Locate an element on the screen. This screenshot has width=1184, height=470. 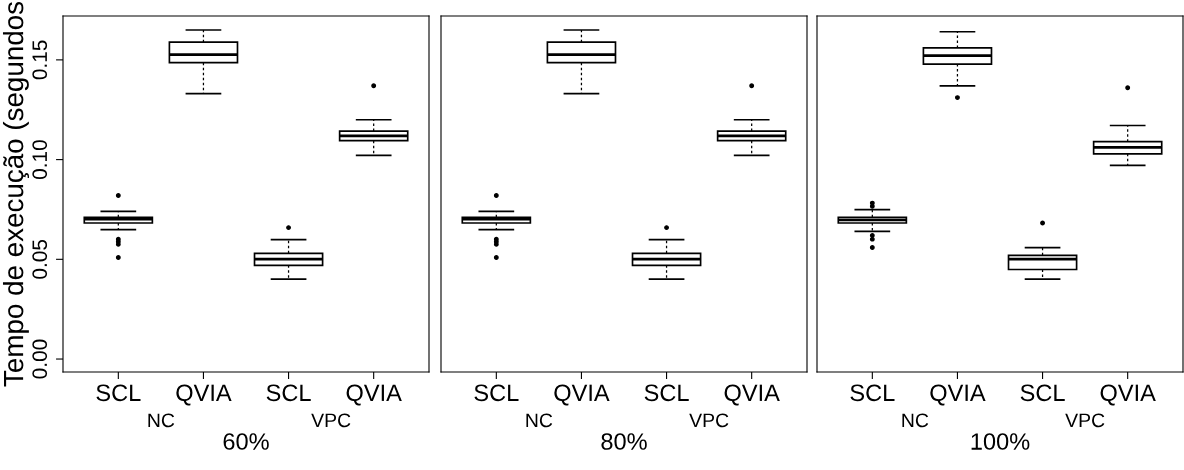
x-axis-title: 80% is located at coordinates (624, 441).